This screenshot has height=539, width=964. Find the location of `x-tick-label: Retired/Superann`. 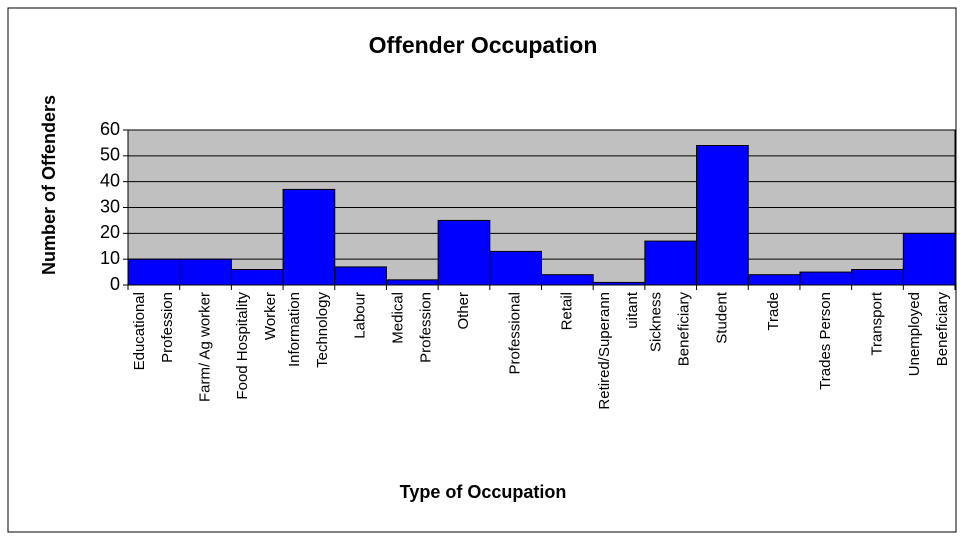

x-tick-label: Retired/Superann is located at coordinates (604, 351).